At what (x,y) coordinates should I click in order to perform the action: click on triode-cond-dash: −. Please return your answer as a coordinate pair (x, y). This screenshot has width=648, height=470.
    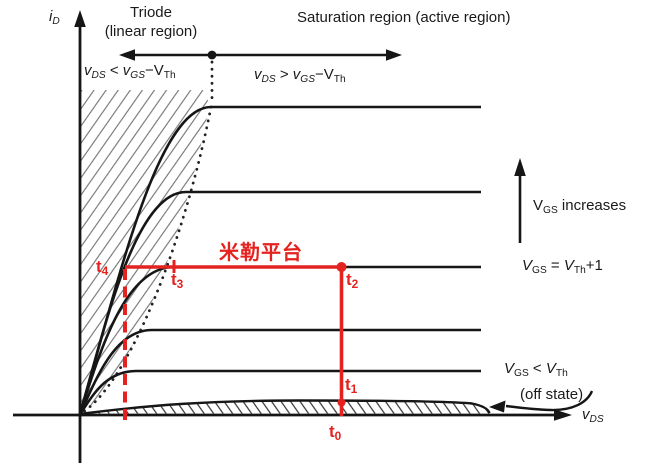
    Looking at the image, I should click on (149, 70).